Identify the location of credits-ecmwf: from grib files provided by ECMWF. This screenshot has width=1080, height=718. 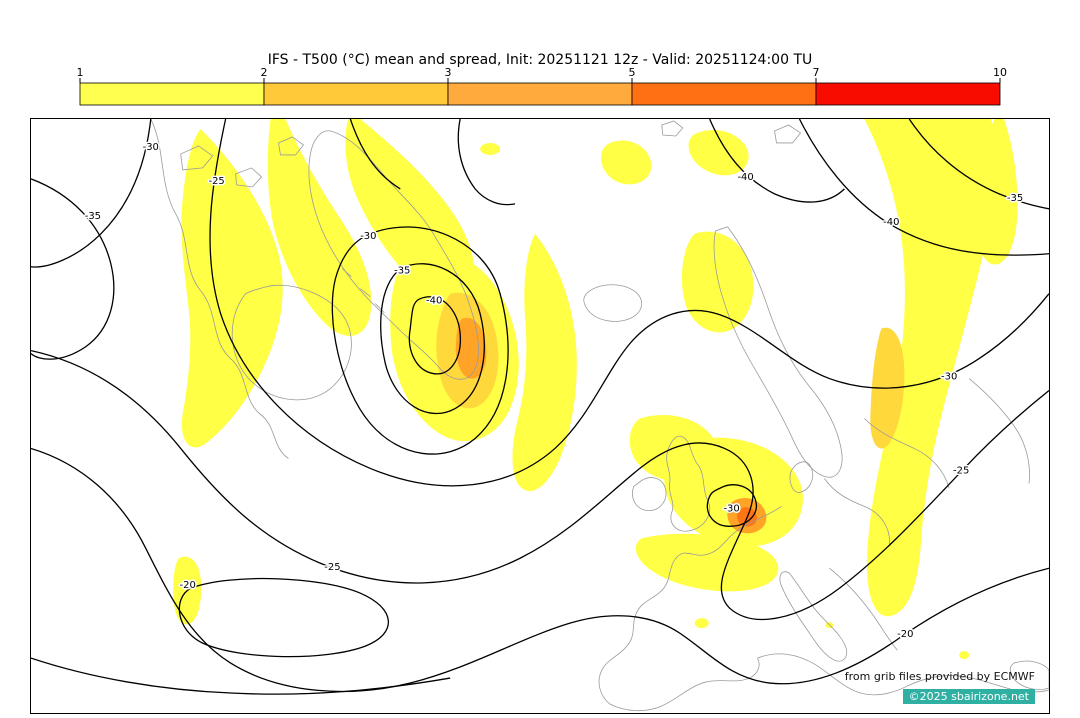
(939, 676).